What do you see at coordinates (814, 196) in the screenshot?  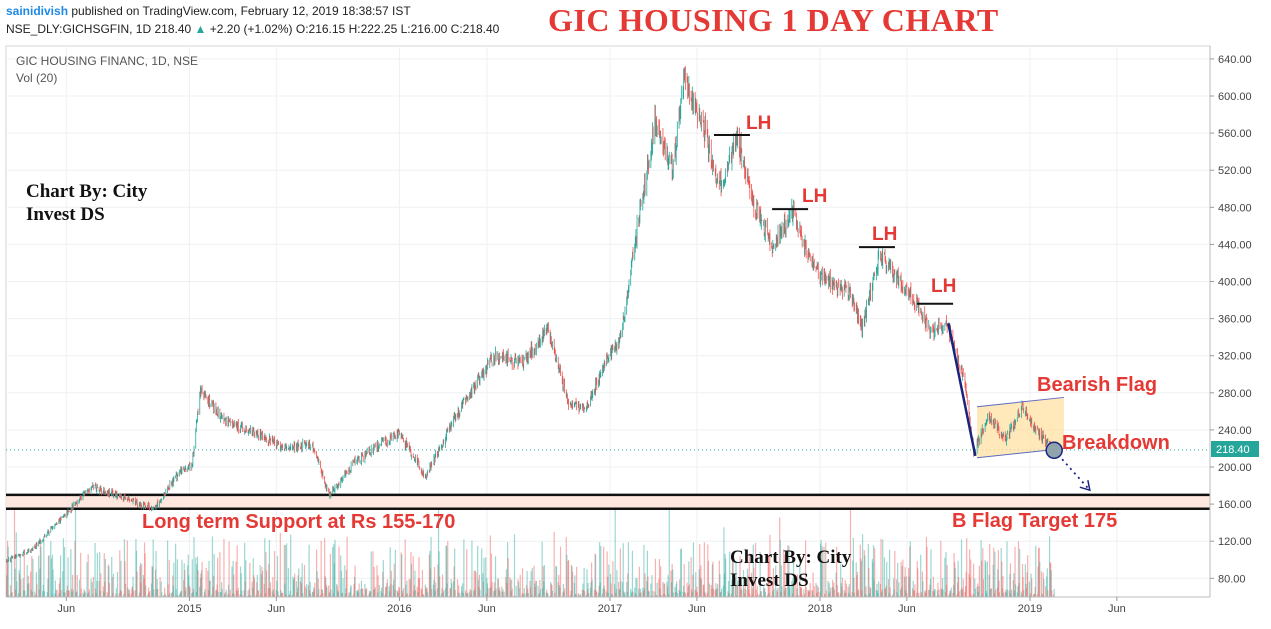 I see `lh-label-2: LH` at bounding box center [814, 196].